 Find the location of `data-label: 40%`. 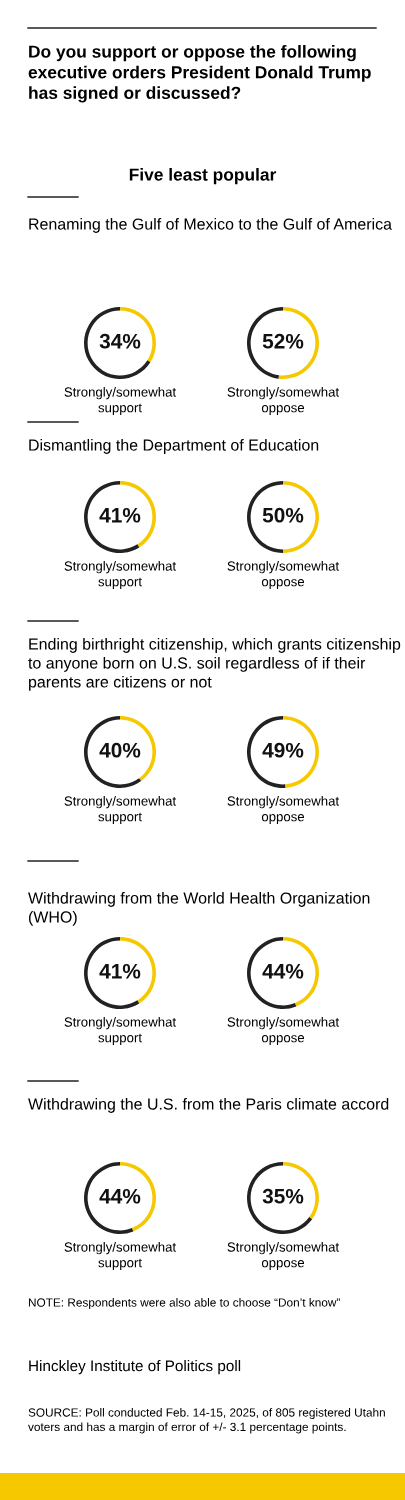

data-label: 40% is located at coordinates (120, 750).